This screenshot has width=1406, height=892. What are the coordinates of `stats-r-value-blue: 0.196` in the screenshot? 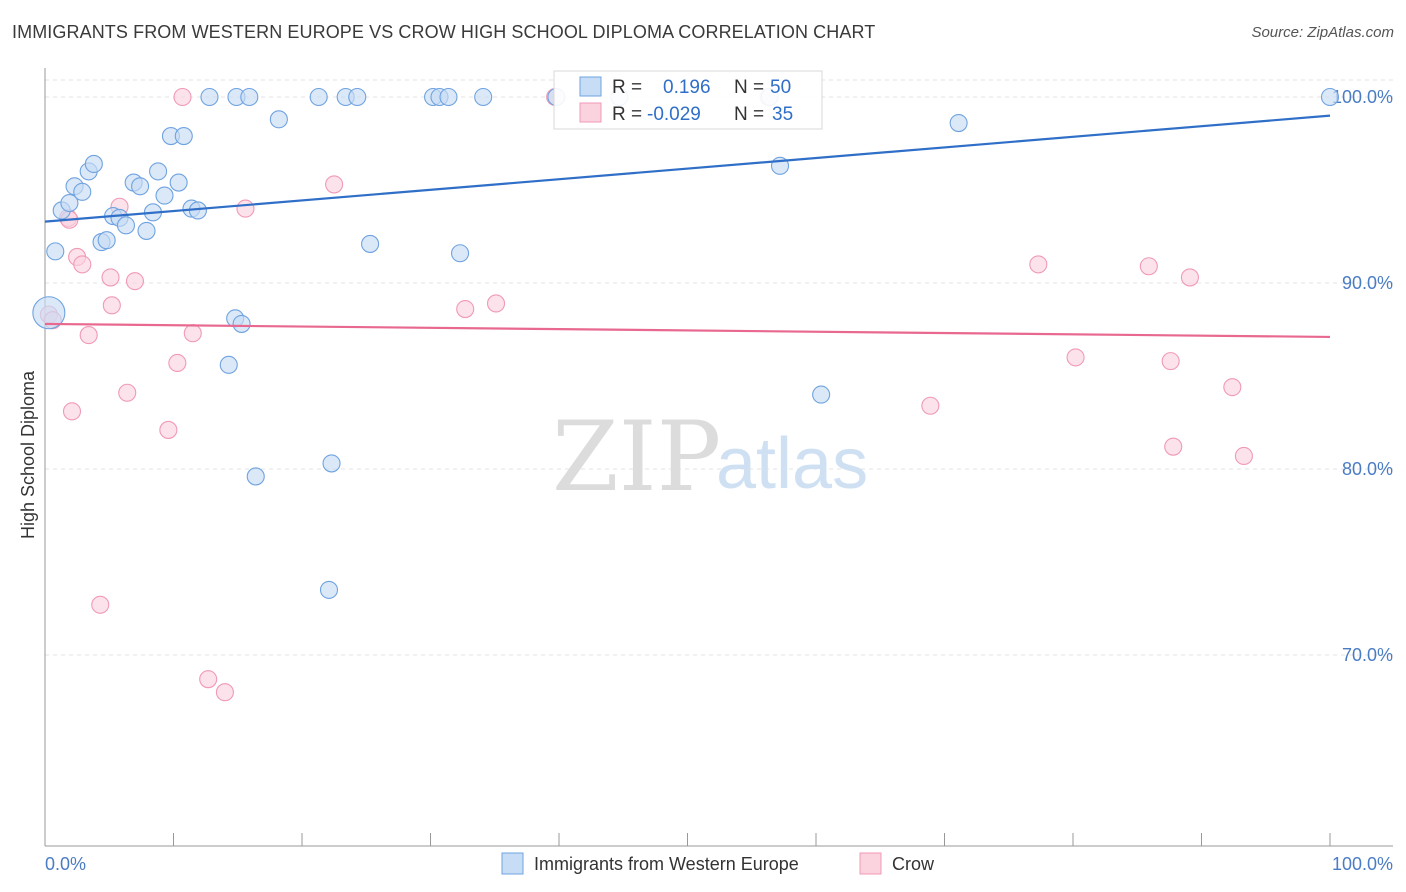 It's located at (687, 87).